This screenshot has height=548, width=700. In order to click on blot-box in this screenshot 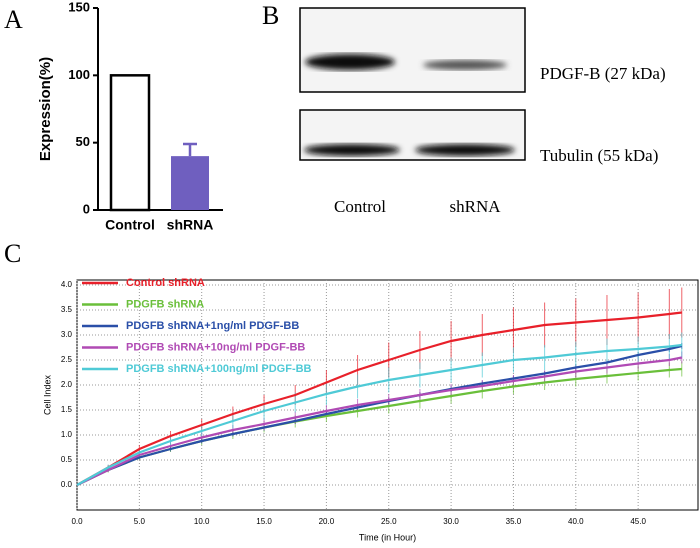, I will do `click(412, 50)`.